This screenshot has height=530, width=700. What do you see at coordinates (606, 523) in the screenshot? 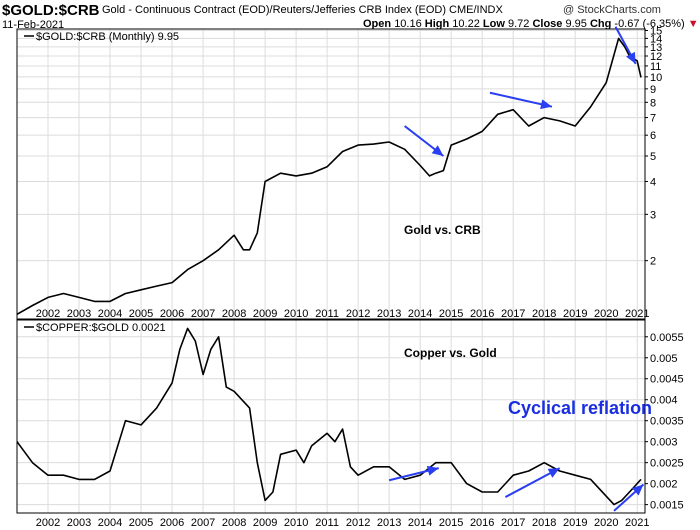
I see `copper-gold-x-tick-label: 2020` at bounding box center [606, 523].